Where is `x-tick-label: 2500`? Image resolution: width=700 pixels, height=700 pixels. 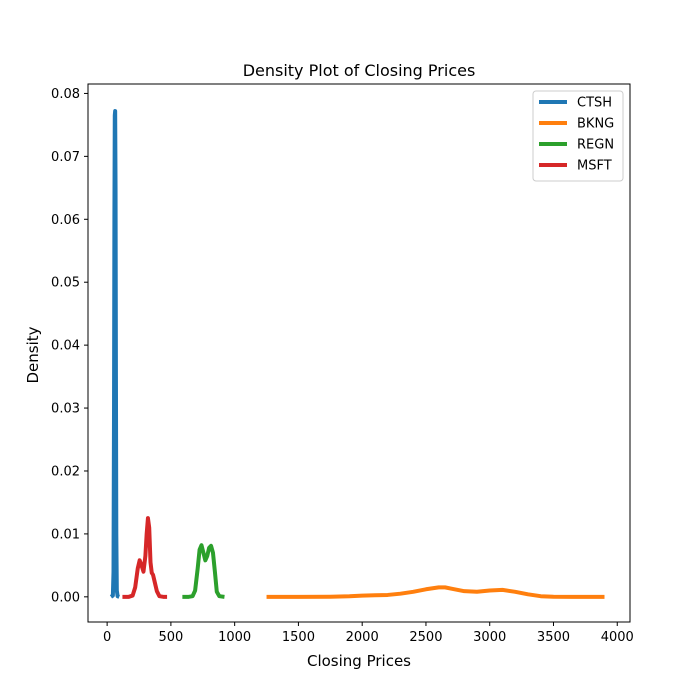
x-tick-label: 2500 is located at coordinates (425, 637).